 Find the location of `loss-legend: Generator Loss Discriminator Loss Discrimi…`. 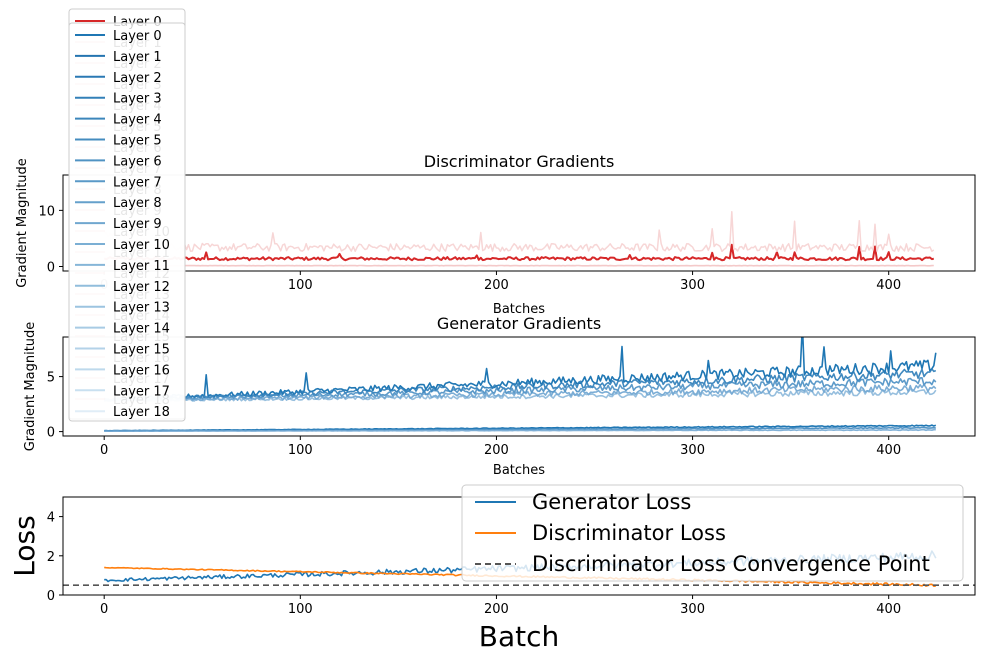

loss-legend: Generator Loss Discriminator Loss Discrimi… is located at coordinates (712, 533).